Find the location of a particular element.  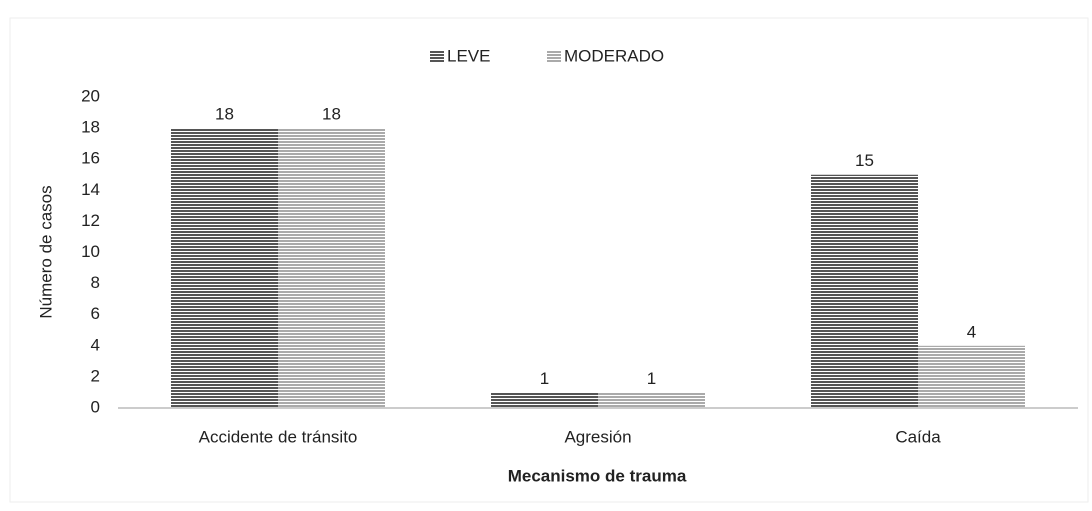

y-tick-label: 8 is located at coordinates (95, 282).